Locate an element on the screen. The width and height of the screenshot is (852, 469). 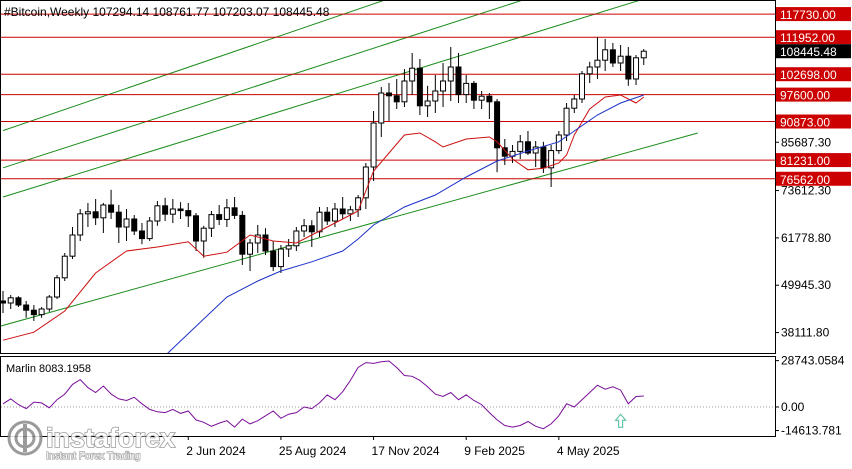
indicator-tick-label: 28743.0584 is located at coordinates (813, 361).